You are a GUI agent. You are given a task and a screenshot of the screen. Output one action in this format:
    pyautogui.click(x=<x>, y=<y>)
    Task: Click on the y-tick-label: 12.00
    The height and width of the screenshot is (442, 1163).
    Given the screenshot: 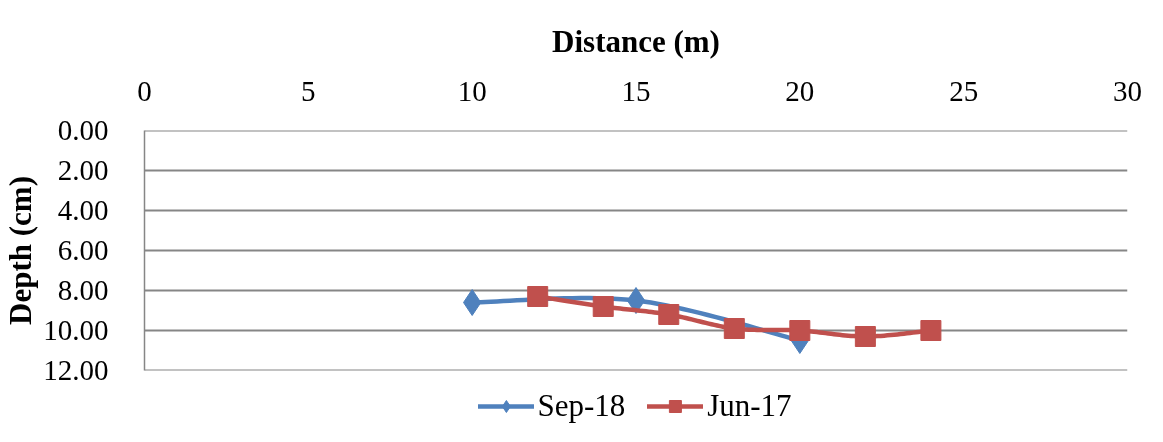 What is the action you would take?
    pyautogui.click(x=76, y=370)
    